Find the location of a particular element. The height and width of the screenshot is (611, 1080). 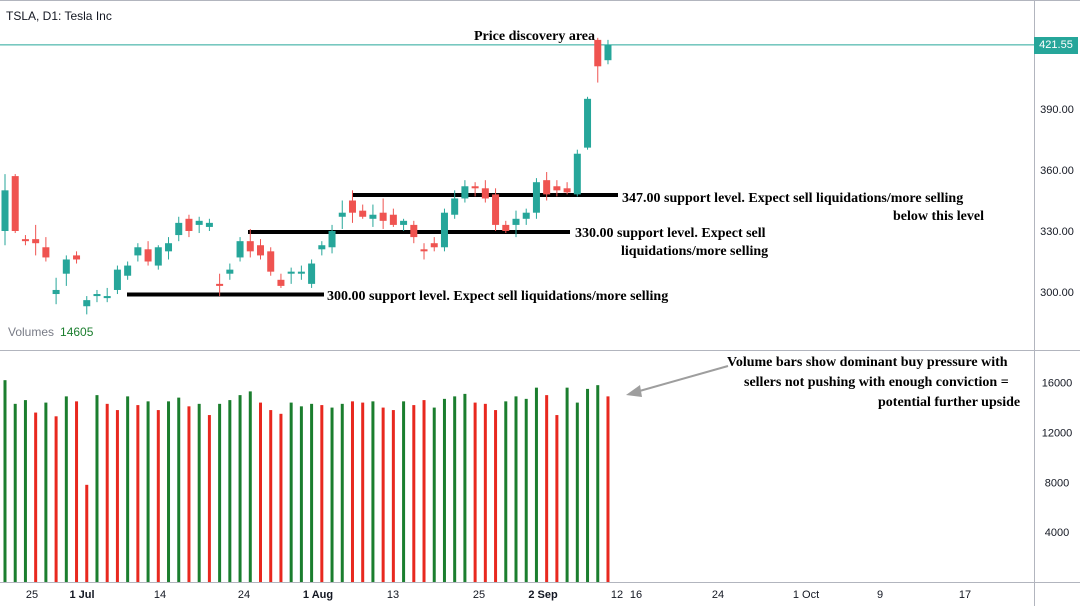

time-axis-label: 25 is located at coordinates (479, 595).